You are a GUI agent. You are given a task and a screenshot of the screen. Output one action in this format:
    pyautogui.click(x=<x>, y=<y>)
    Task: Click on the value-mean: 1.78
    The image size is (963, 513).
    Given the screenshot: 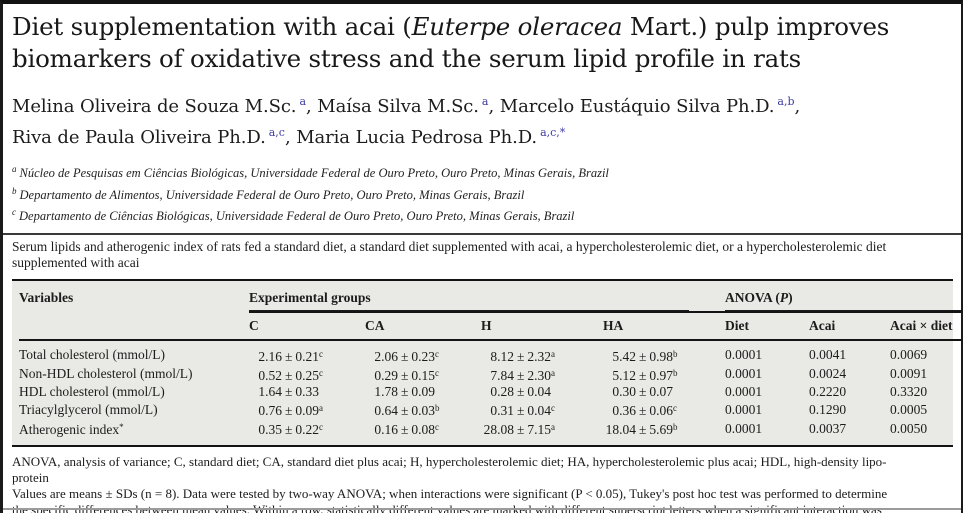 What is the action you would take?
    pyautogui.click(x=386, y=391)
    